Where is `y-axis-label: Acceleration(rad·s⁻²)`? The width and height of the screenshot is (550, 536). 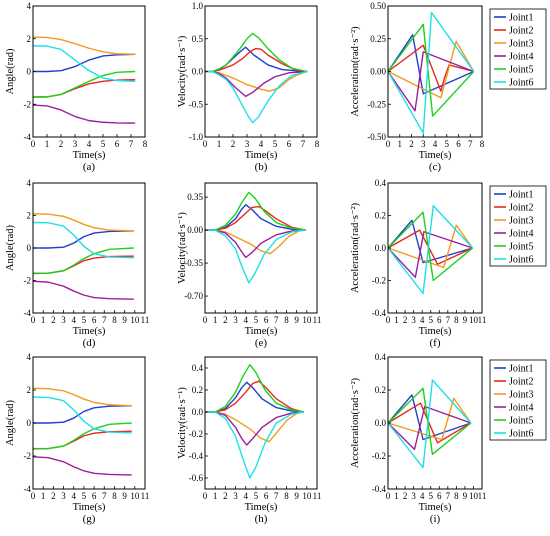 y-axis-label: Acceleration(rad·s⁻²) is located at coordinates (355, 71).